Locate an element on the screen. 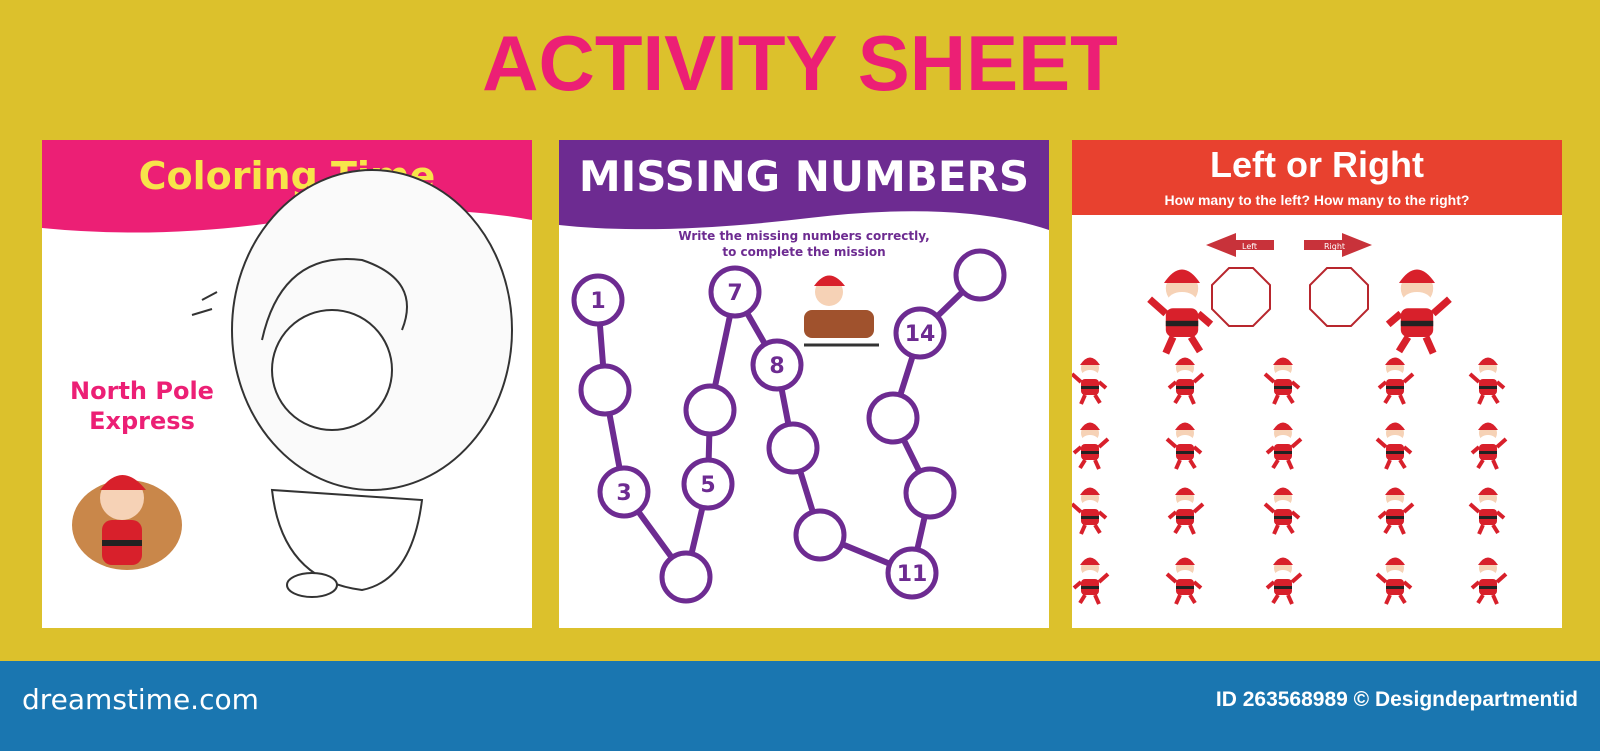 This screenshot has height=751, width=1600. right-arrow-icon is located at coordinates (1338, 245).